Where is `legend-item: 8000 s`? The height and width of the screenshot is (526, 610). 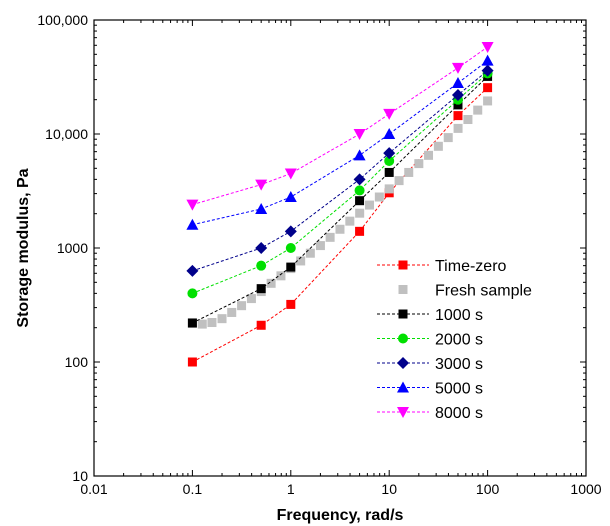
legend-item: 8000 s is located at coordinates (430, 413).